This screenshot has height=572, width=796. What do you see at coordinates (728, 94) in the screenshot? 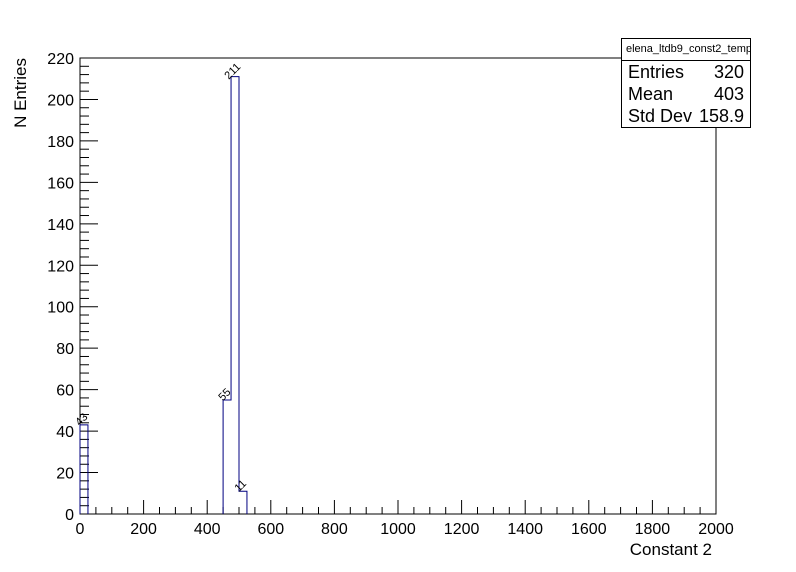
I see `stats-mean-value: 403` at bounding box center [728, 94].